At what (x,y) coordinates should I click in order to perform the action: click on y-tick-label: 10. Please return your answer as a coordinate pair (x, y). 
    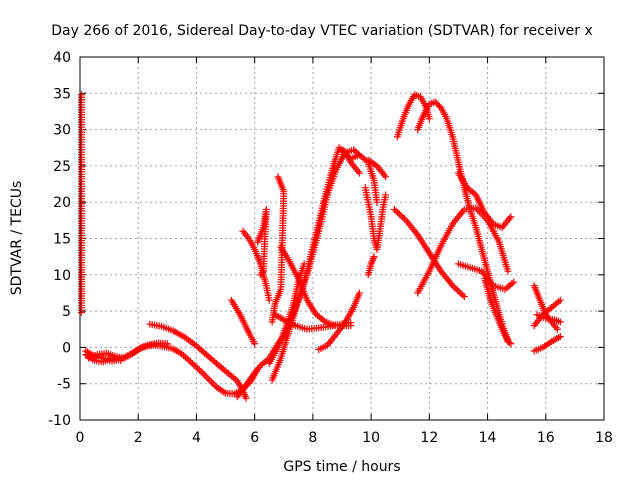
    Looking at the image, I should click on (62, 276).